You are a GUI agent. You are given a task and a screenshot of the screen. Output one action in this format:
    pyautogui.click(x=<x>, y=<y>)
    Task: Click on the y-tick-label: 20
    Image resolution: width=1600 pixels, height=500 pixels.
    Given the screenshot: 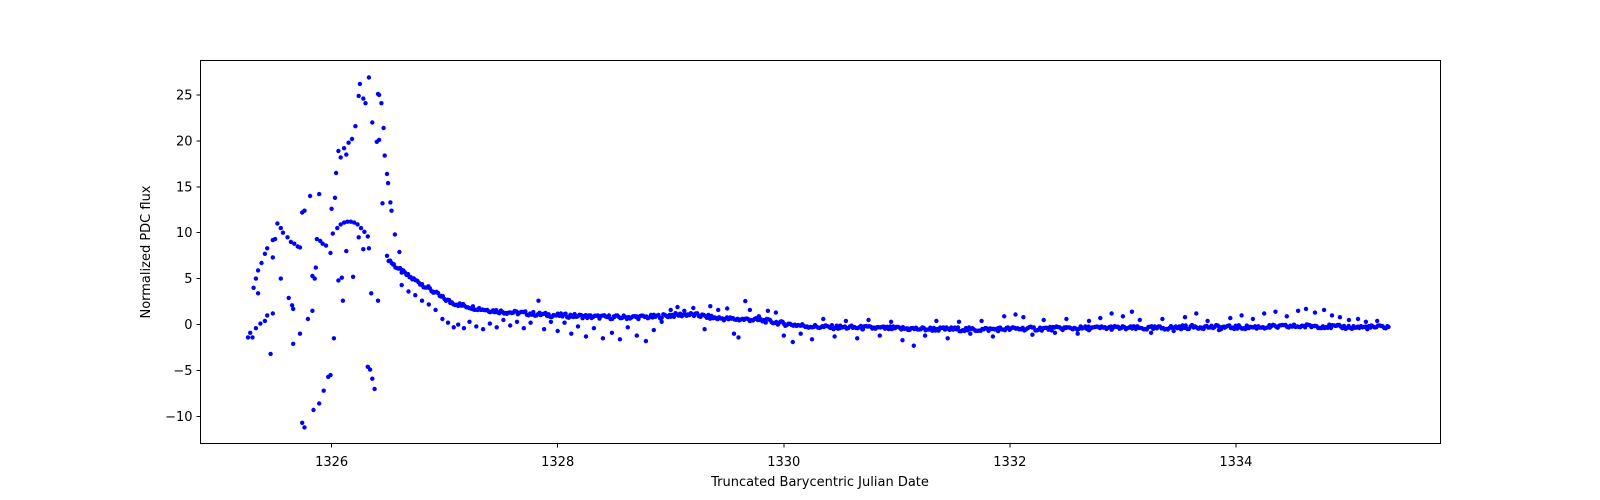 What is the action you would take?
    pyautogui.click(x=184, y=141)
    